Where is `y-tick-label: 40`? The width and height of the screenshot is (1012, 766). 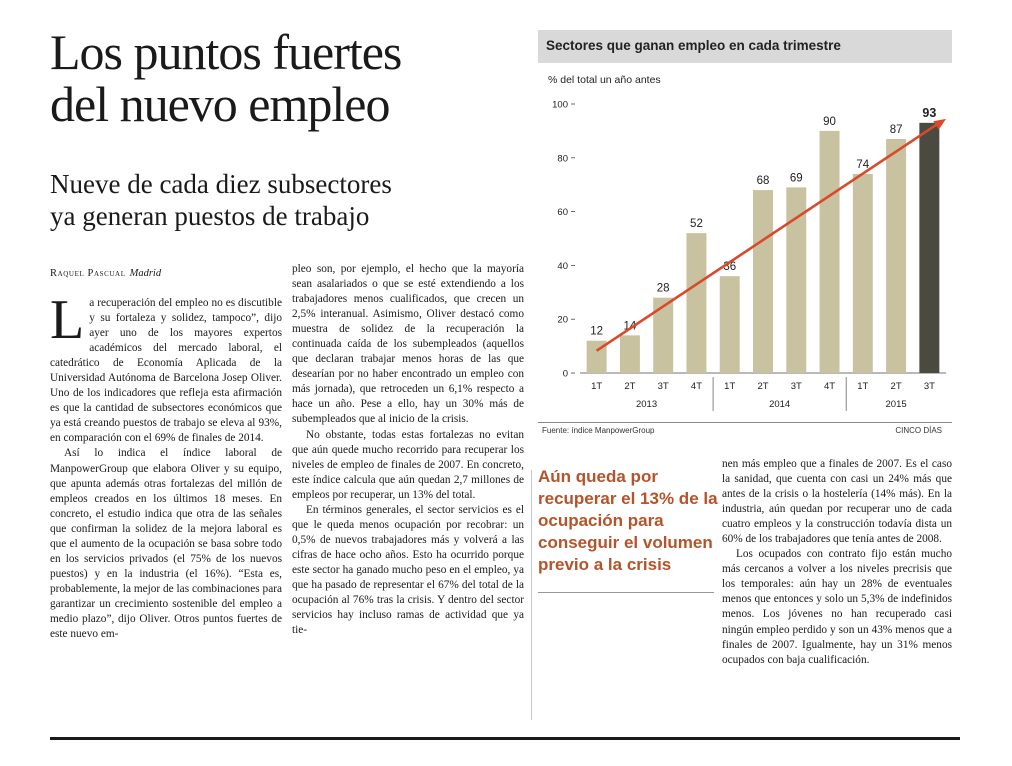 y-tick-label: 40 is located at coordinates (562, 266).